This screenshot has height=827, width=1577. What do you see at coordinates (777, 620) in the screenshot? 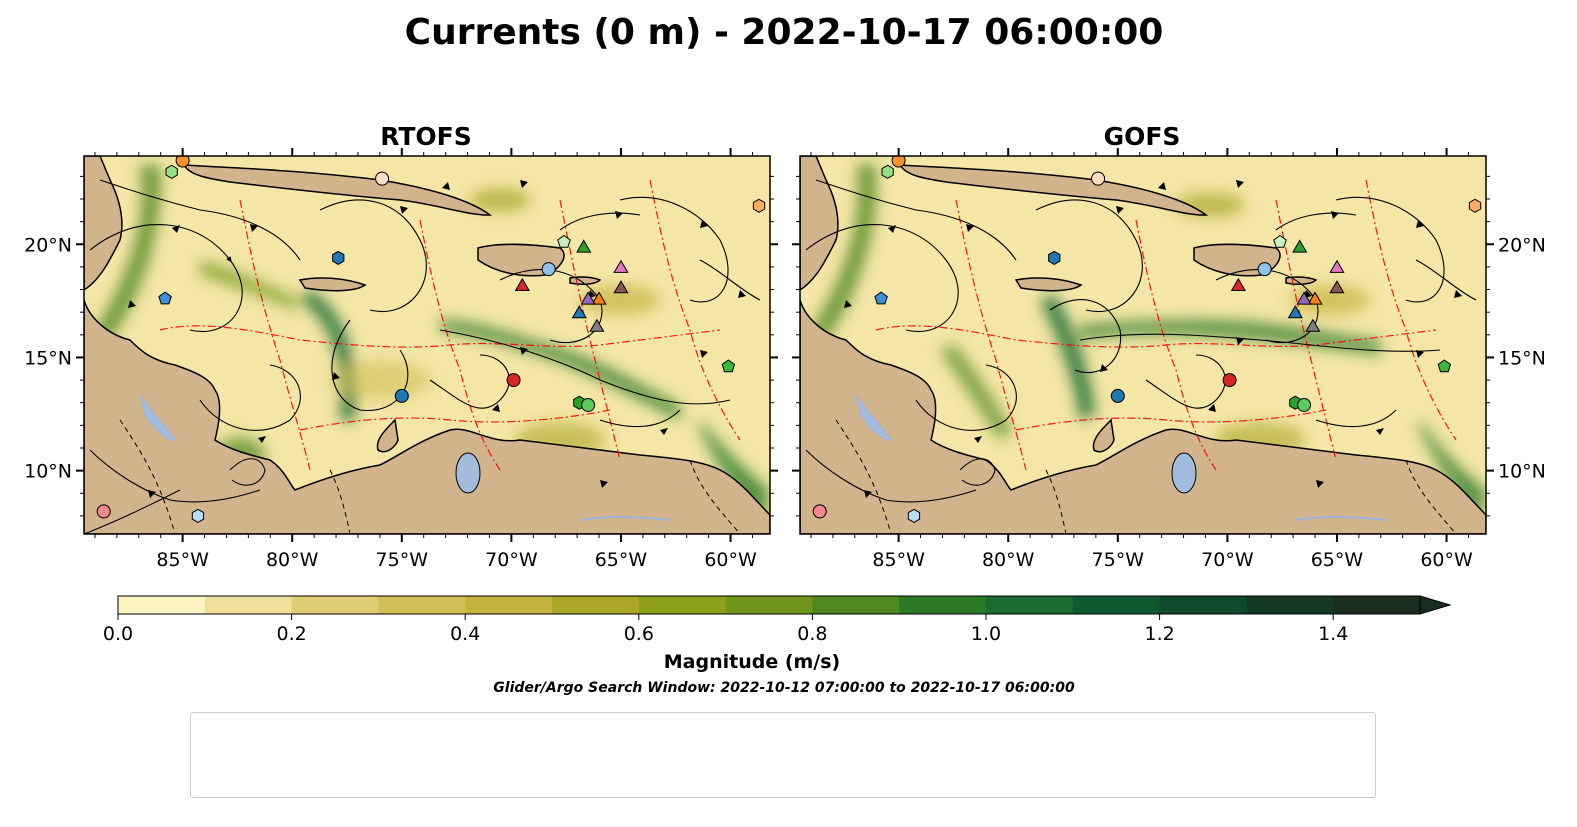
I see `colorbar: 0.0 0.2 0.4 0.6 0.8 1.0 1.2 1.4` at bounding box center [777, 620].